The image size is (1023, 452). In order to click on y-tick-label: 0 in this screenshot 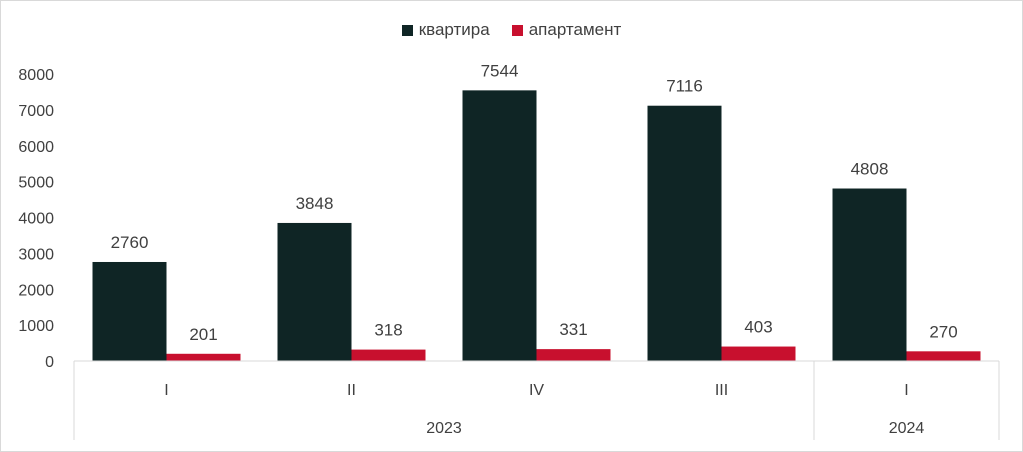, I will do `click(49, 362)`.